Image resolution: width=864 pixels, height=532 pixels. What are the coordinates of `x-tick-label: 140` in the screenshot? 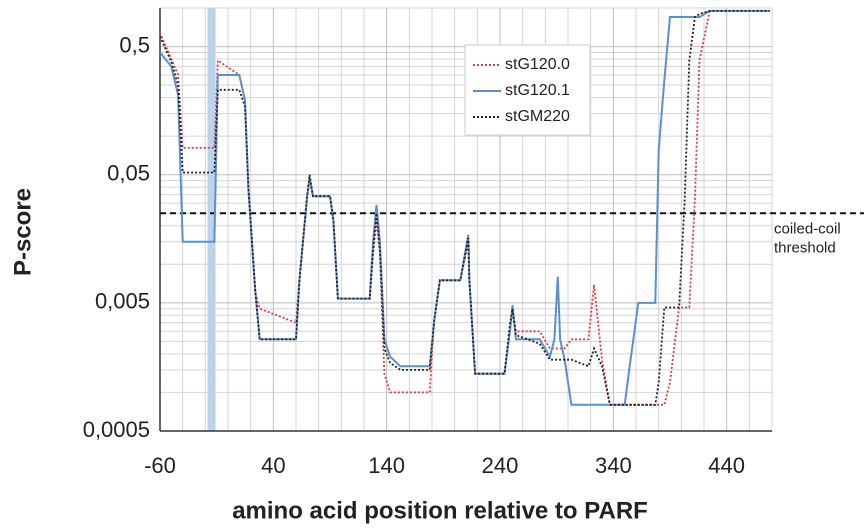 It's located at (386, 465).